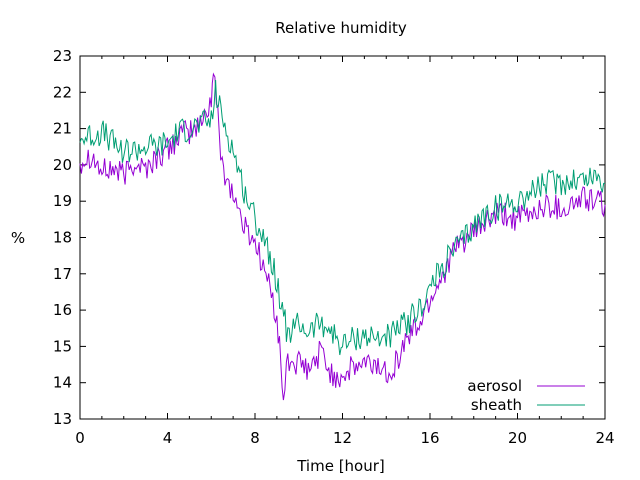 The width and height of the screenshot is (640, 480). Describe the element at coordinates (341, 28) in the screenshot. I see `chart-title: Relative humidity` at that location.